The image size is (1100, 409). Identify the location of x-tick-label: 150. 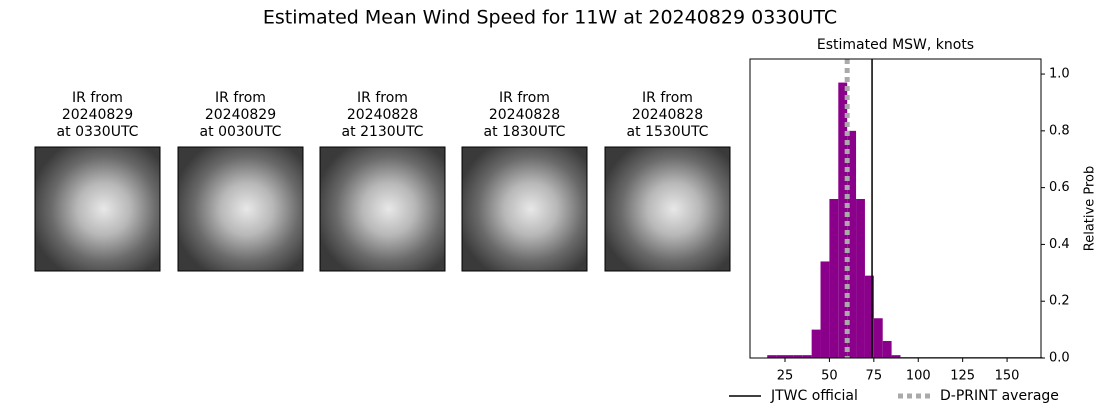
(1007, 376).